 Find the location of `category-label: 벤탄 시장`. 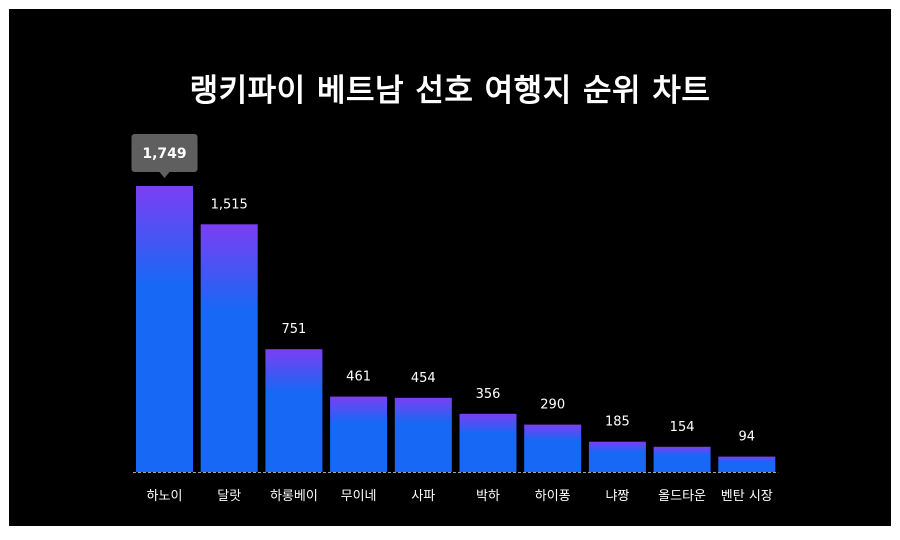

category-label: 벤탄 시장 is located at coordinates (747, 496).